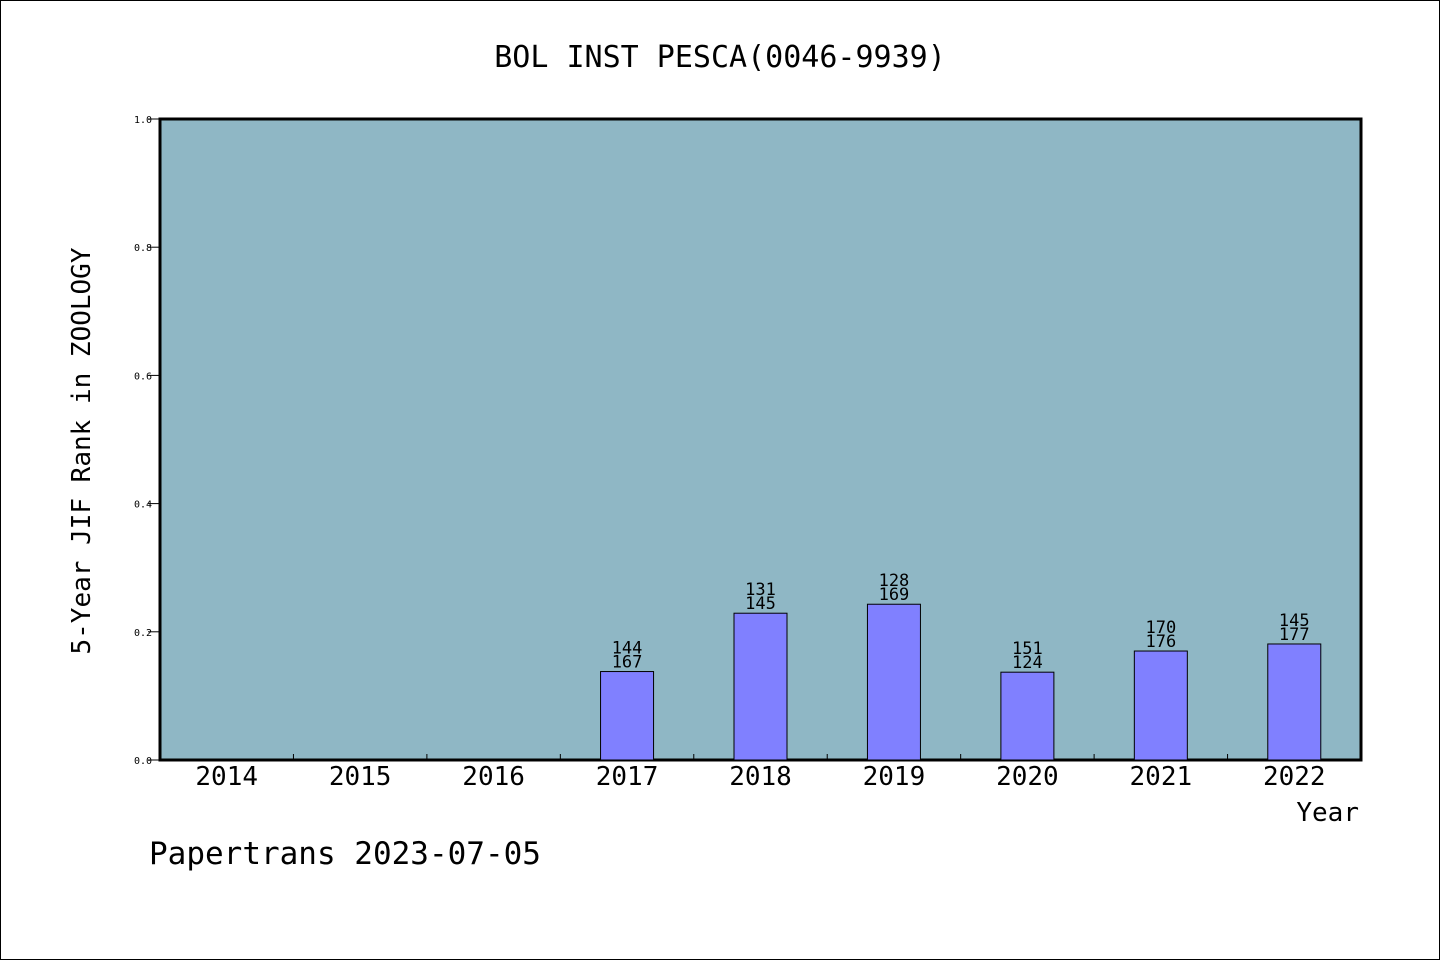 This screenshot has height=964, width=1440. I want to click on y-tick-label: 0.4, so click(143, 505).